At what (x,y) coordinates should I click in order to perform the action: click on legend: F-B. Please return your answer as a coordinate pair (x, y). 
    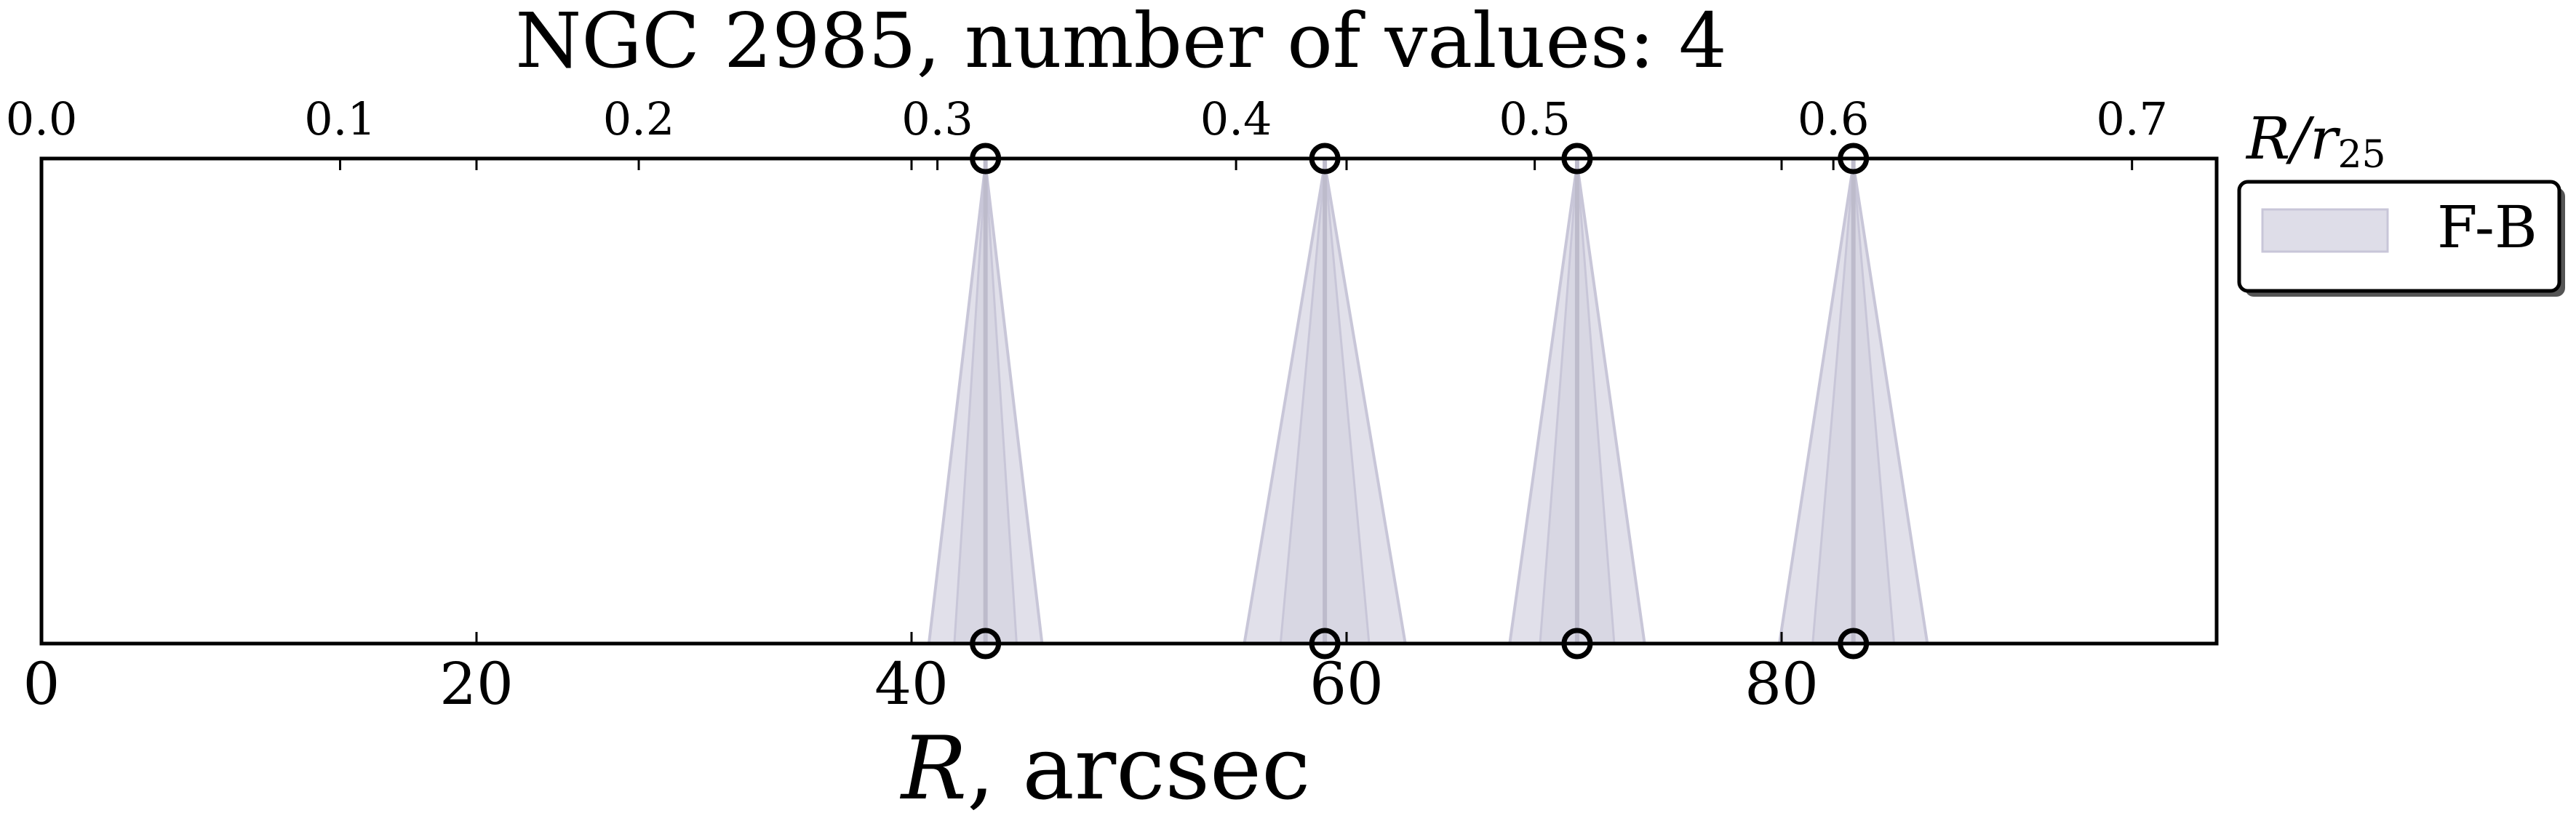
    Looking at the image, I should click on (2401, 238).